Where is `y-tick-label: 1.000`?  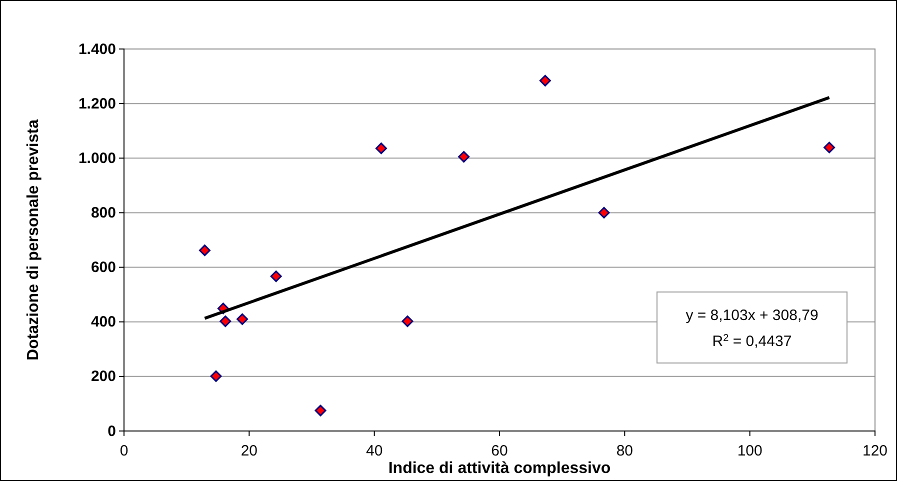
y-tick-label: 1.000 is located at coordinates (97, 158).